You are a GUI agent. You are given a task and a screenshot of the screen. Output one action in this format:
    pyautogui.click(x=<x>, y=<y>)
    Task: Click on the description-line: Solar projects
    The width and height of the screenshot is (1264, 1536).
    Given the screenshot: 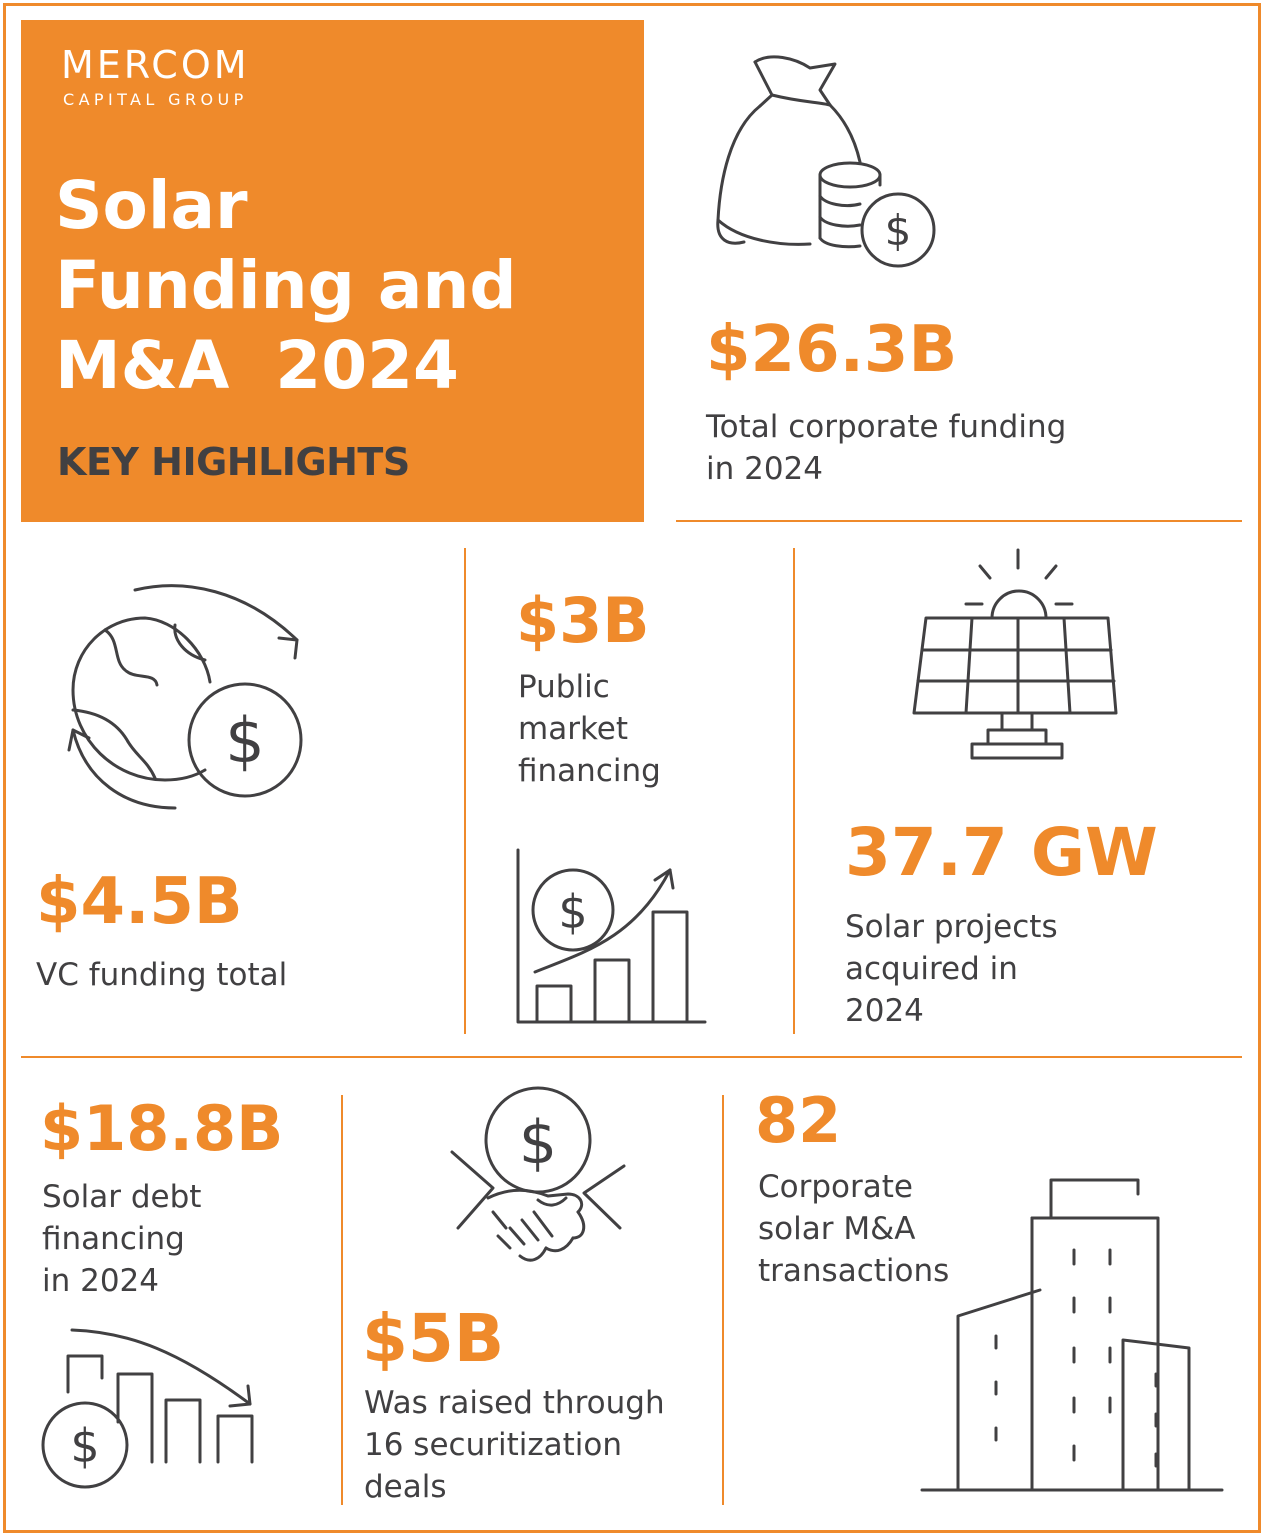 What is the action you would take?
    pyautogui.click(x=951, y=927)
    